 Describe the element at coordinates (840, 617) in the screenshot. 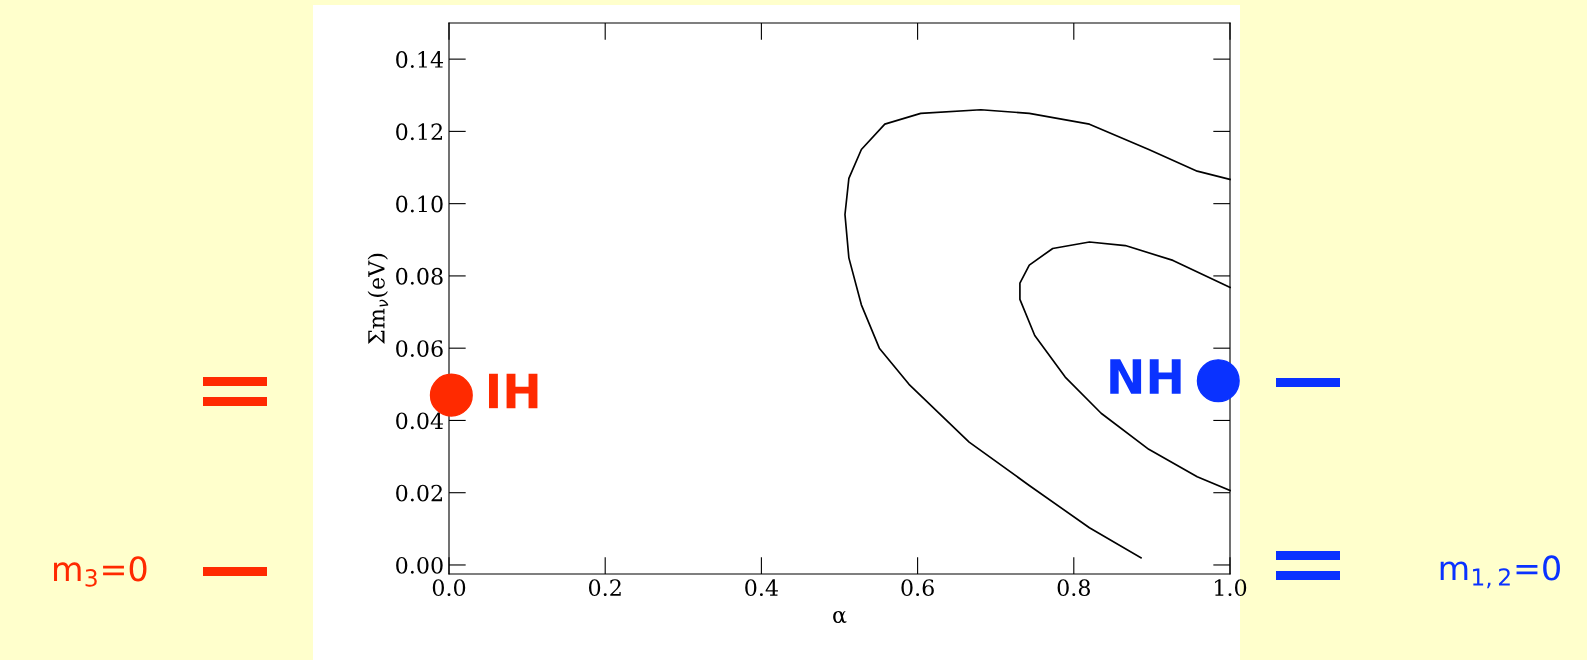

I see `x-axis-title: α` at that location.